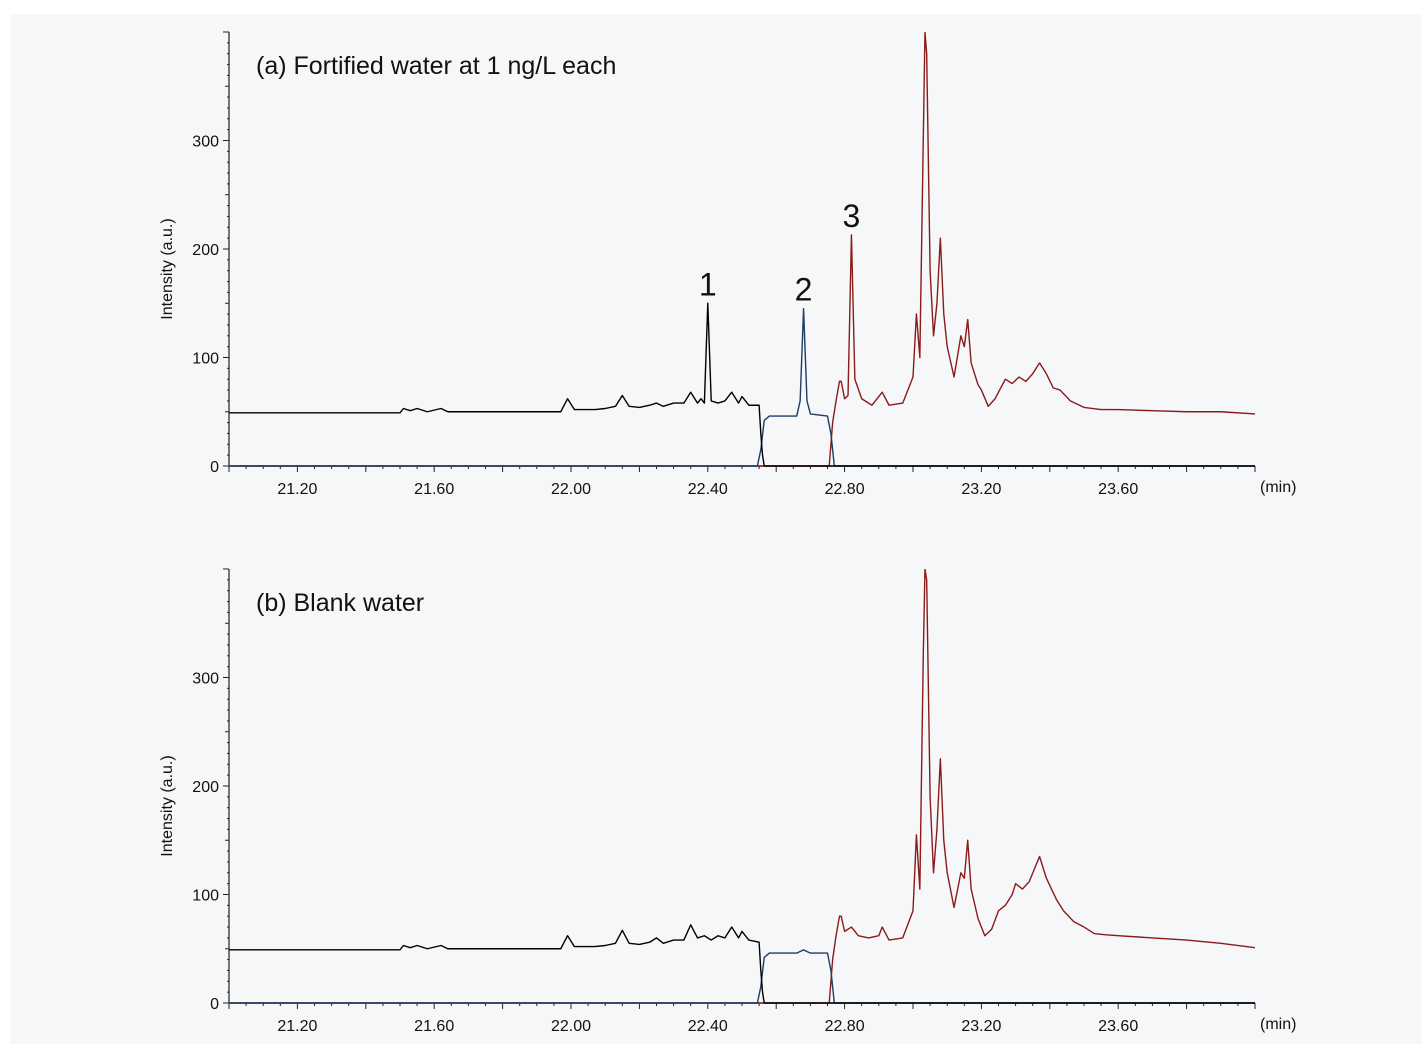  I want to click on peak-label: 1, so click(708, 284).